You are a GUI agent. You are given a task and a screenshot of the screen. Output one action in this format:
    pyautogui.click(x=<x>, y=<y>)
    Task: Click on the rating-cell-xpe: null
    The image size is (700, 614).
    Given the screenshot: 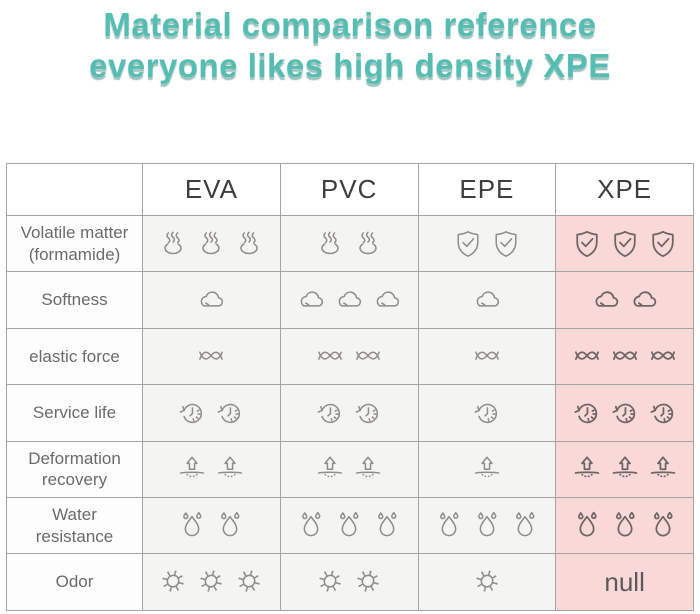 What is the action you would take?
    pyautogui.click(x=625, y=582)
    